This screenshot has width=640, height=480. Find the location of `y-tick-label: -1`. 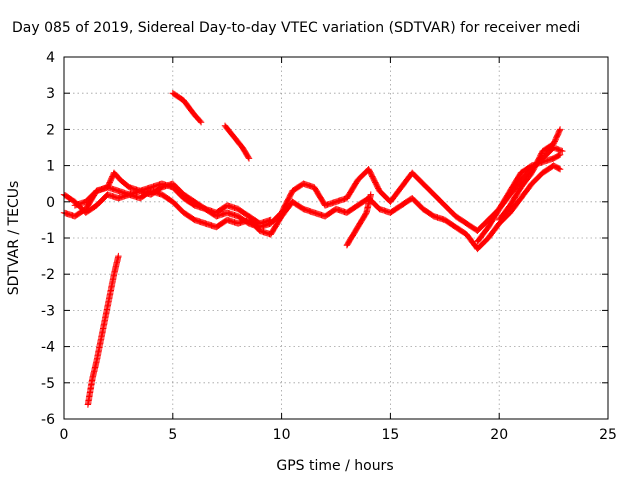

y-tick-label: -1 is located at coordinates (48, 239).